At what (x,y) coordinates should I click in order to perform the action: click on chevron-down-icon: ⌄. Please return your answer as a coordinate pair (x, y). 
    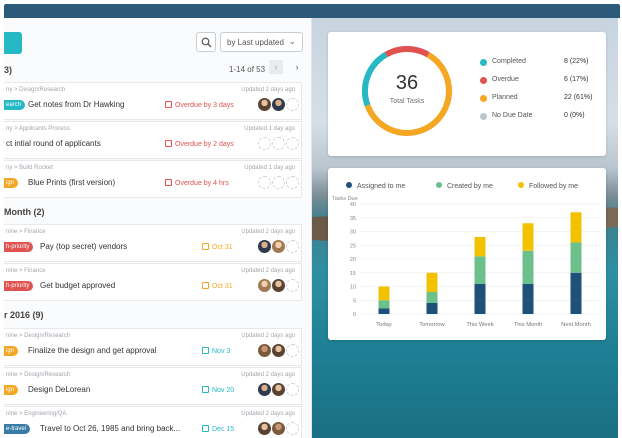
    Looking at the image, I should click on (292, 41).